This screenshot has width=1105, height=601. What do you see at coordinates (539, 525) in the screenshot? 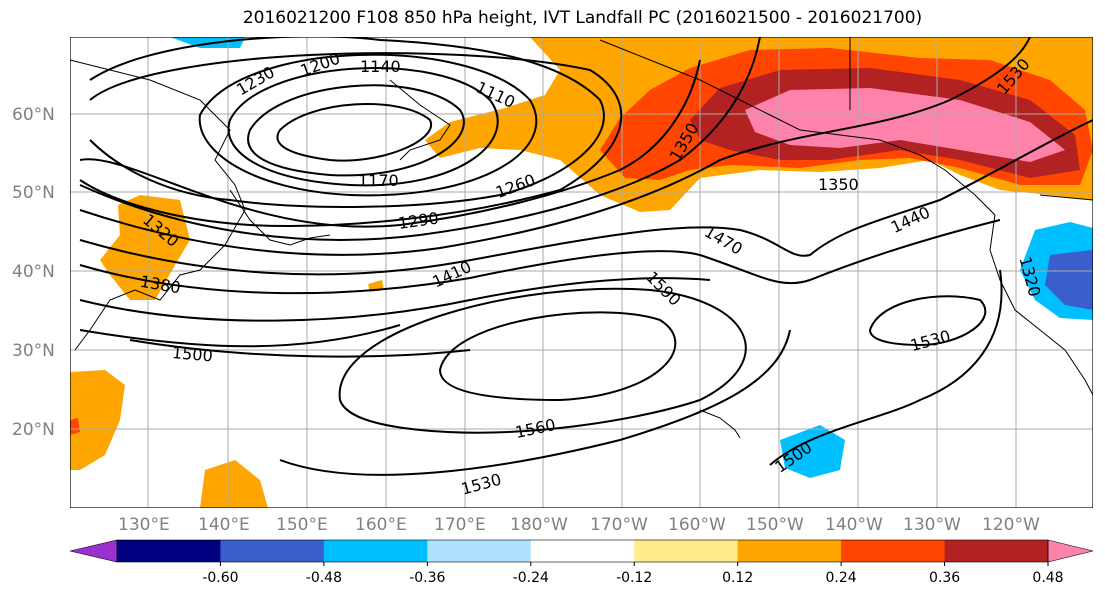
I see `lon-label: 180°W` at bounding box center [539, 525].